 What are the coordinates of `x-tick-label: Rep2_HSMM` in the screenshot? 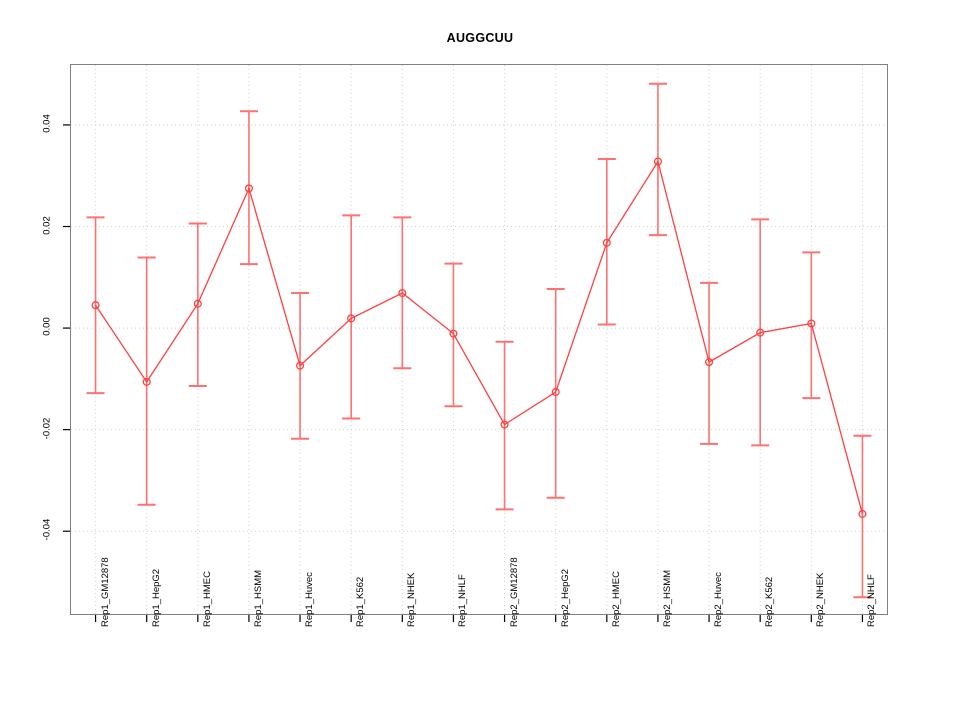 It's located at (667, 598).